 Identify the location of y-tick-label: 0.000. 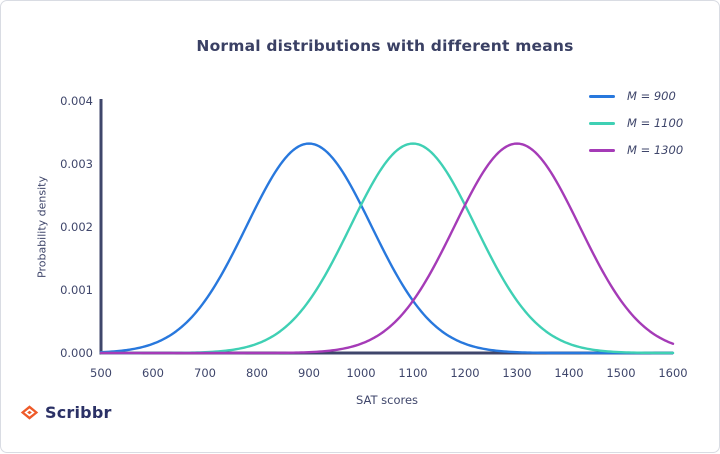
(76, 353).